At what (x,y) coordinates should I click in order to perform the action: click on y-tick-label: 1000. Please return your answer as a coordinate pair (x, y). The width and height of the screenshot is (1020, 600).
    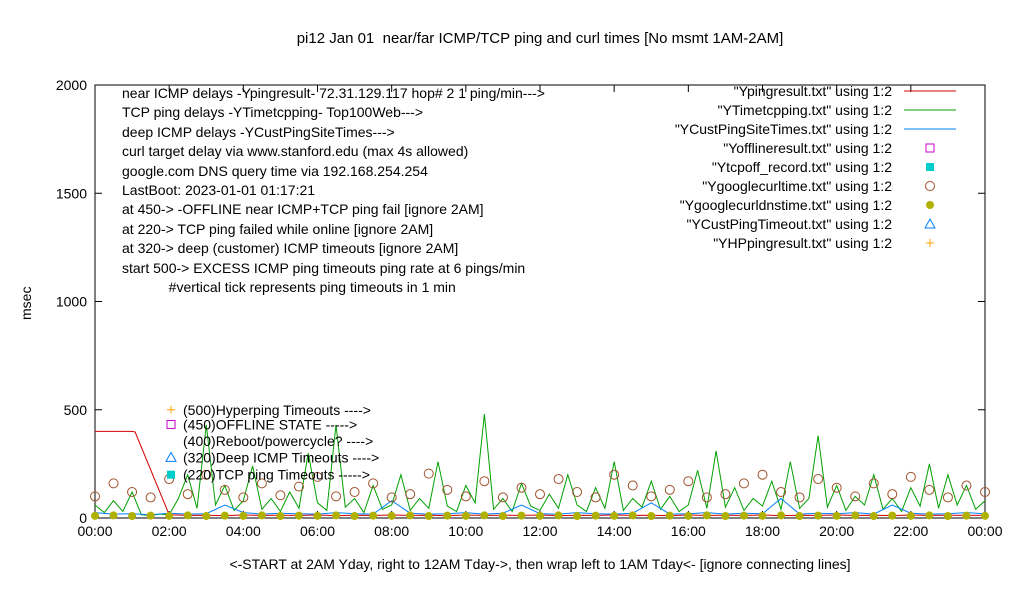
    Looking at the image, I should click on (71, 302).